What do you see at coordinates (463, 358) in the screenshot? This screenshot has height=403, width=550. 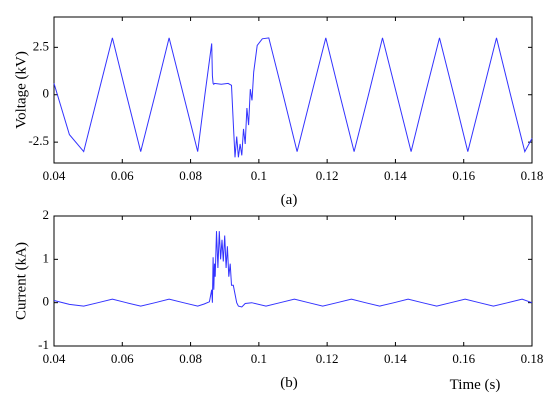 I see `current-x-tick-label: 0.16` at bounding box center [463, 358].